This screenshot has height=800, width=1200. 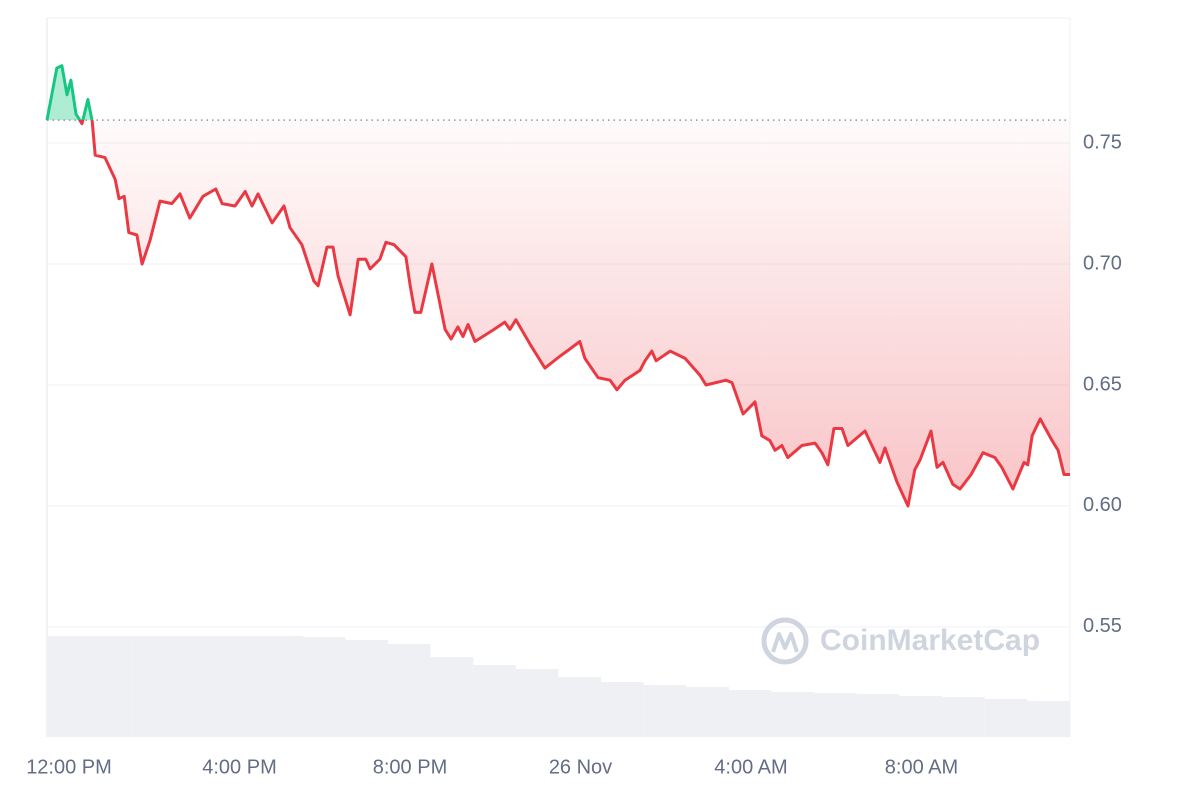 I want to click on x-tick-label: 4:00 PM, so click(x=239, y=767).